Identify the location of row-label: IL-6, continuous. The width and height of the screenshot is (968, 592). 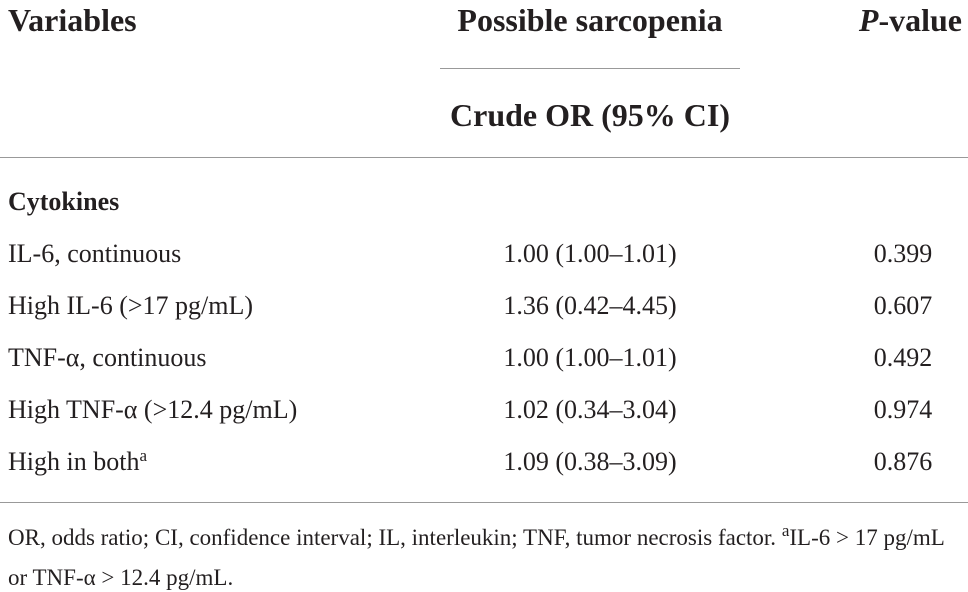
(94, 254).